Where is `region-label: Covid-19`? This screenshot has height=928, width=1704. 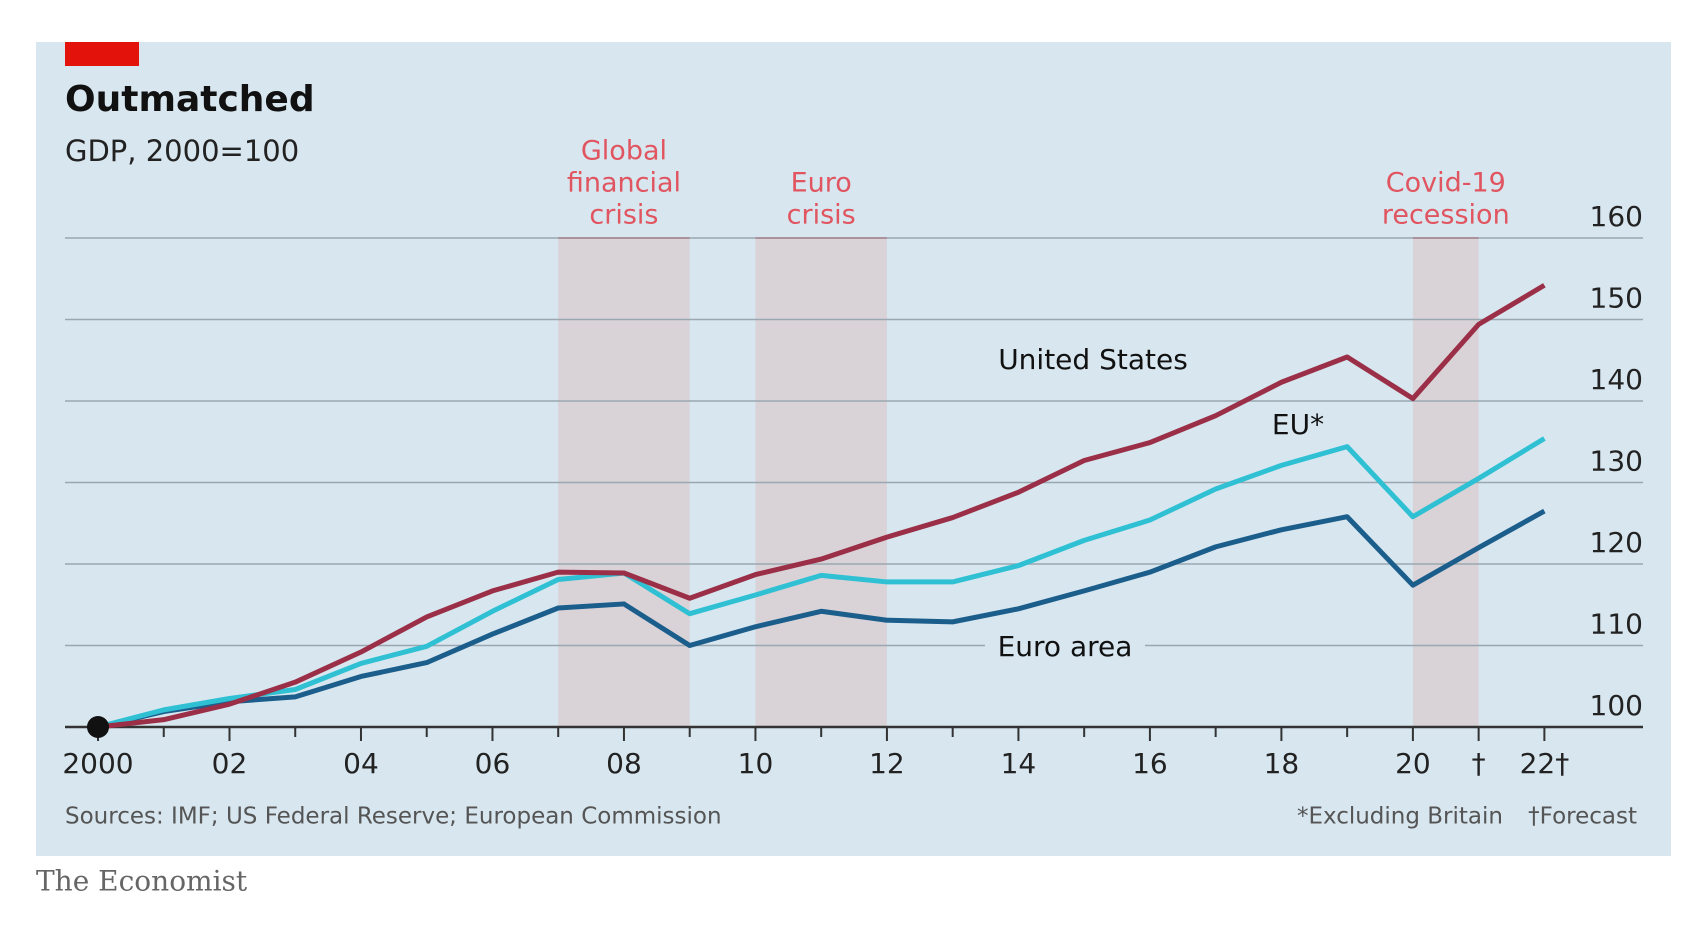
region-label: Covid-19 is located at coordinates (1446, 183).